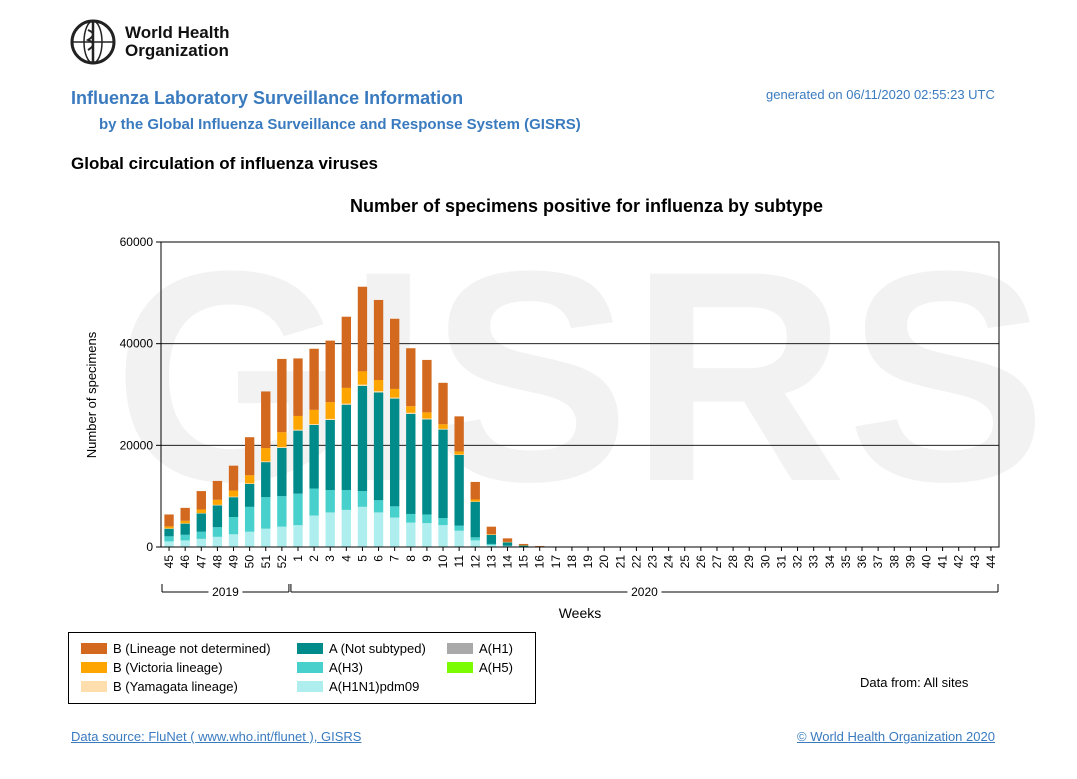 The image size is (1077, 779). I want to click on legend-item: B (Yamagata lineage), so click(159, 686).